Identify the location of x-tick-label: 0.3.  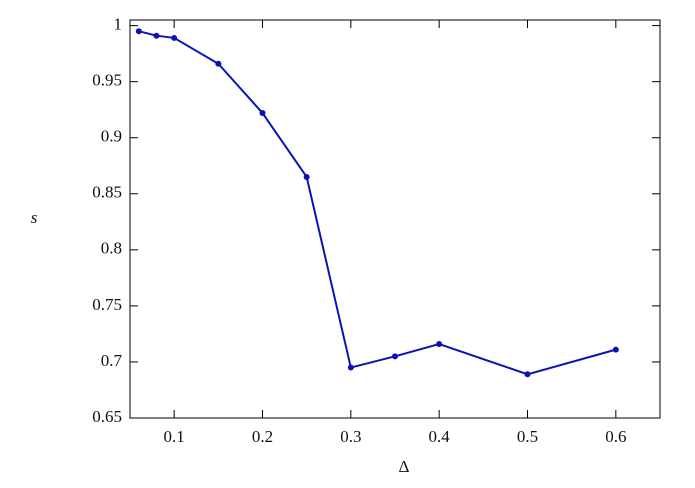
(350, 436).